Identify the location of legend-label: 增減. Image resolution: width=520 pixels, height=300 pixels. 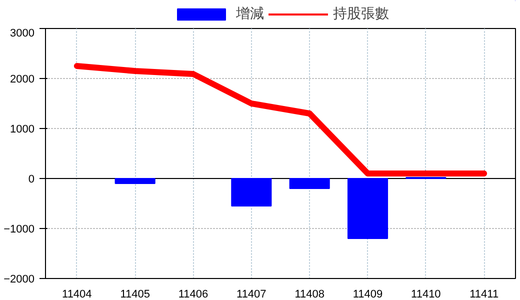
(250, 14).